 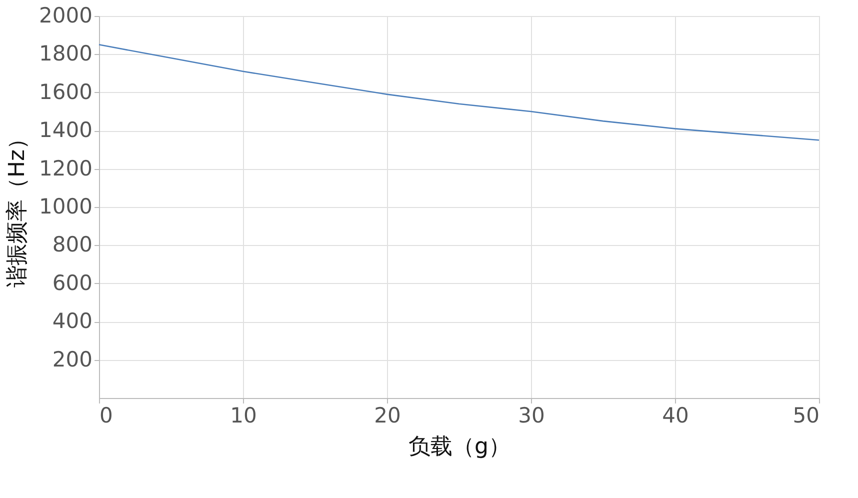 What do you see at coordinates (65, 206) in the screenshot?
I see `y-tick-label: 1000` at bounding box center [65, 206].